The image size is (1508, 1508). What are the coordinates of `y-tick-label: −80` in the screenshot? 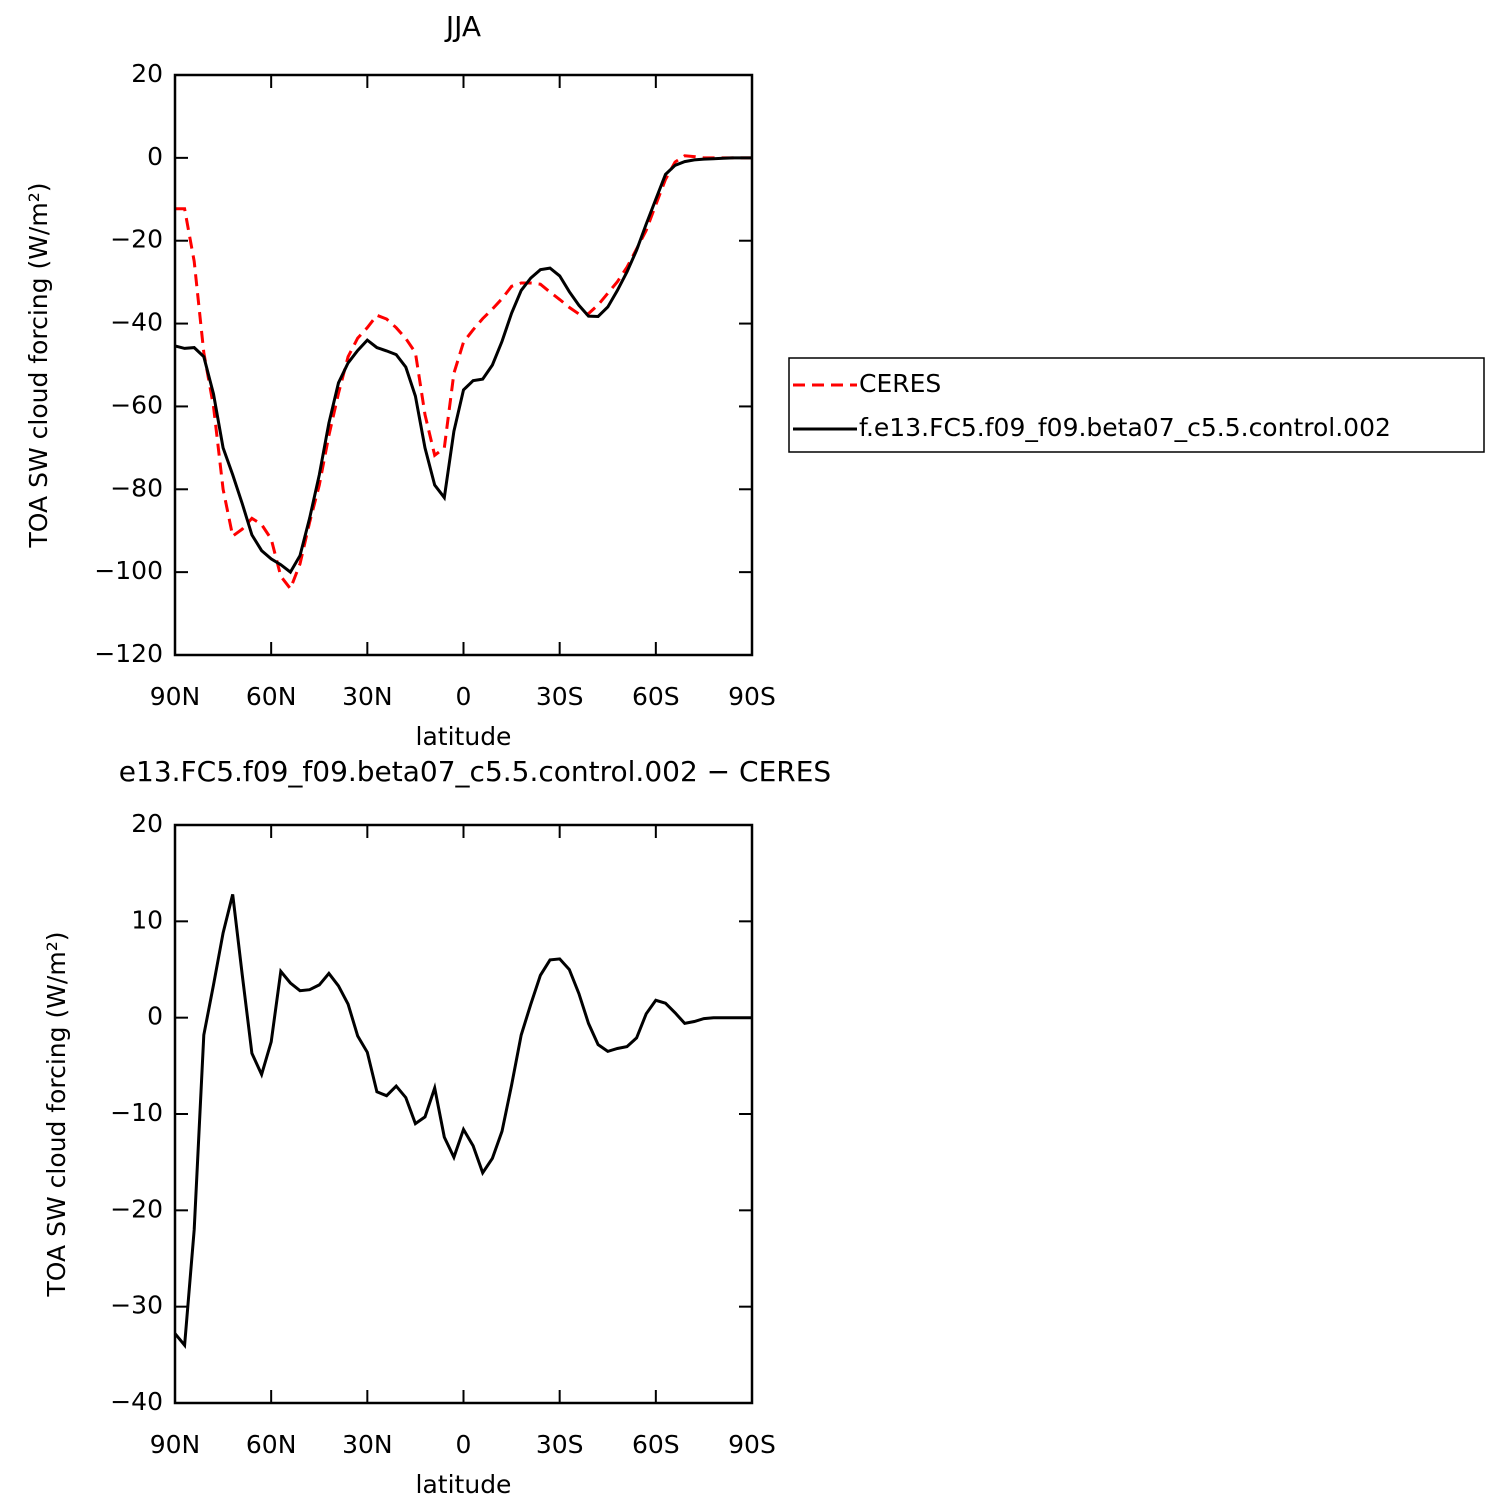 It's located at (136, 487).